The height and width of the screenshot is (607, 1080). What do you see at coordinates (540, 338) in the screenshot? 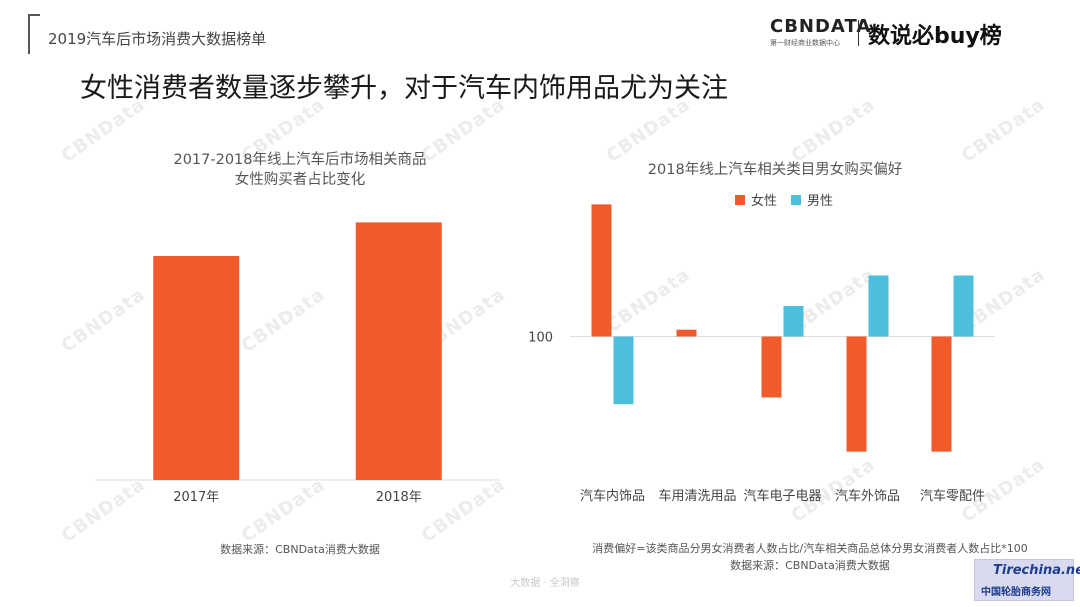
I see `right-chart-baseline-label: 100` at bounding box center [540, 338].